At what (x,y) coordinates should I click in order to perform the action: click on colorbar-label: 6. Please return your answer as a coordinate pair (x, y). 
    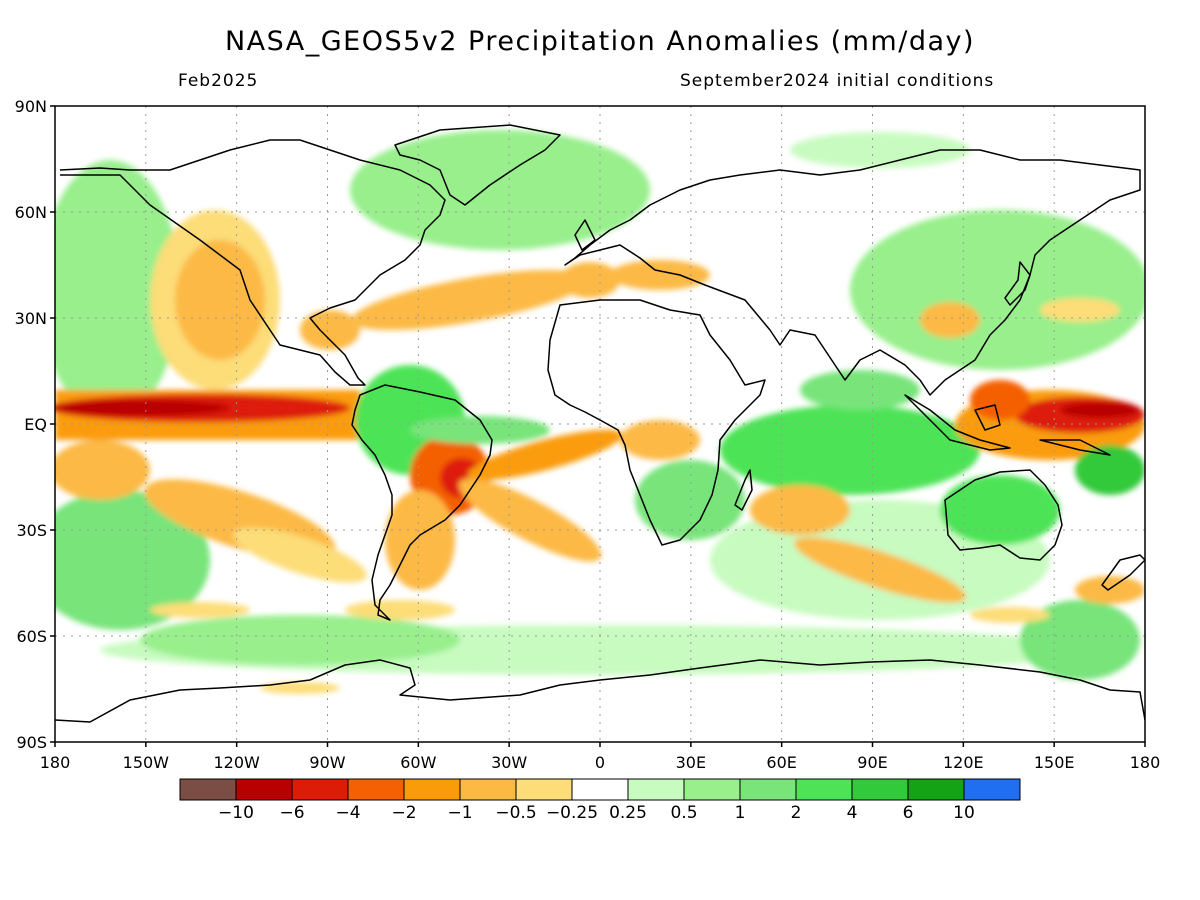
    Looking at the image, I should click on (908, 813).